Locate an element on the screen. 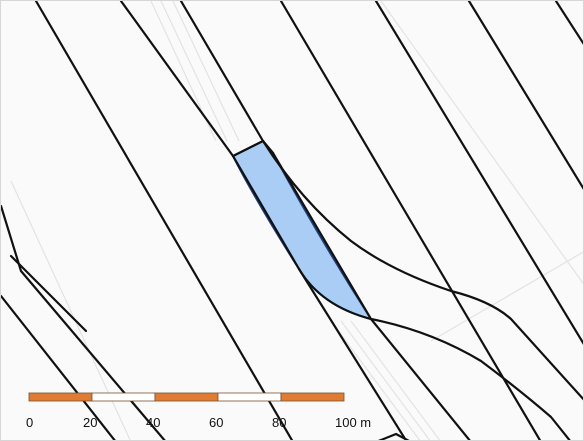 This screenshot has width=584, height=441. scale-bar-label: 20 is located at coordinates (90, 422).